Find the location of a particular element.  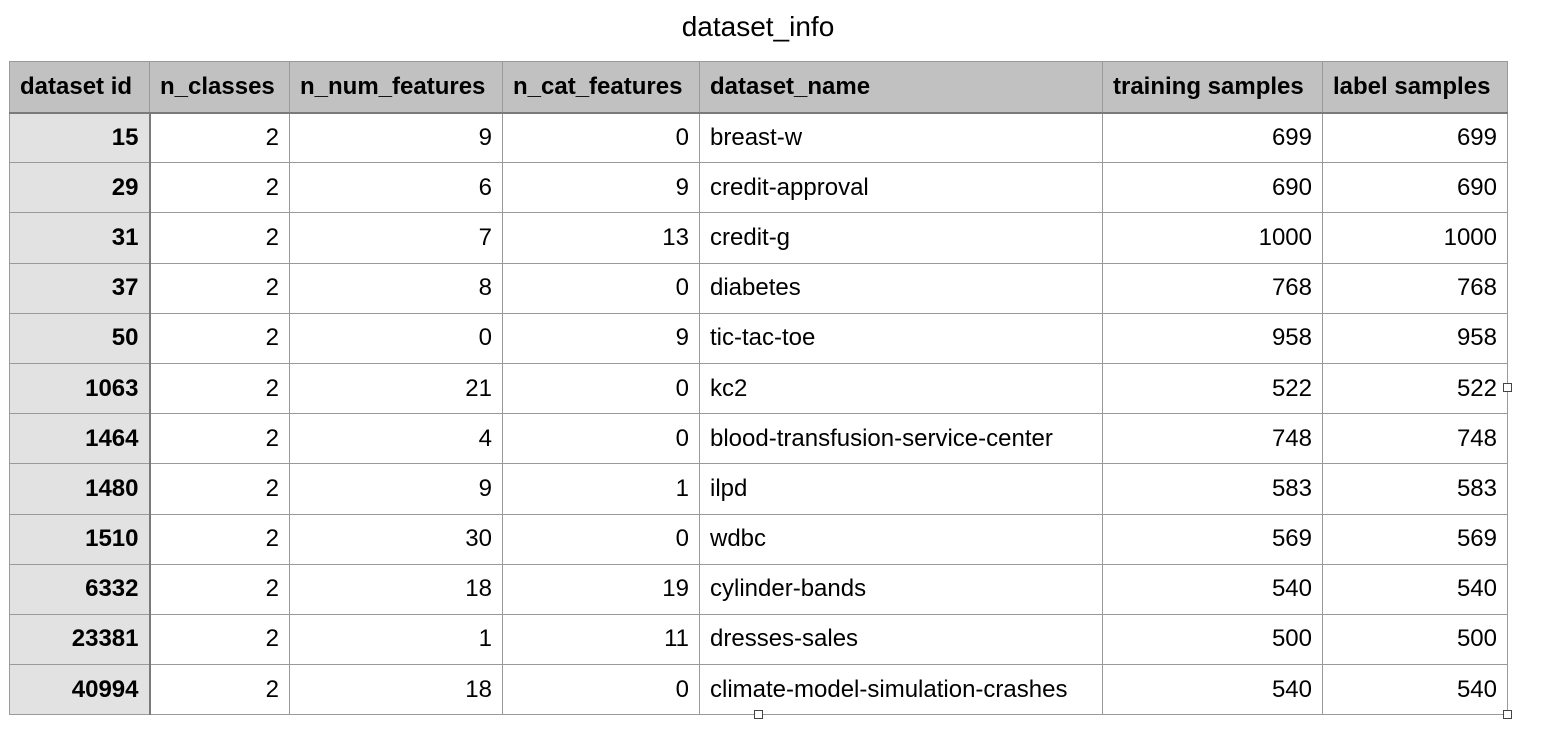

cell-dataset-id: 1464 is located at coordinates (80, 439).